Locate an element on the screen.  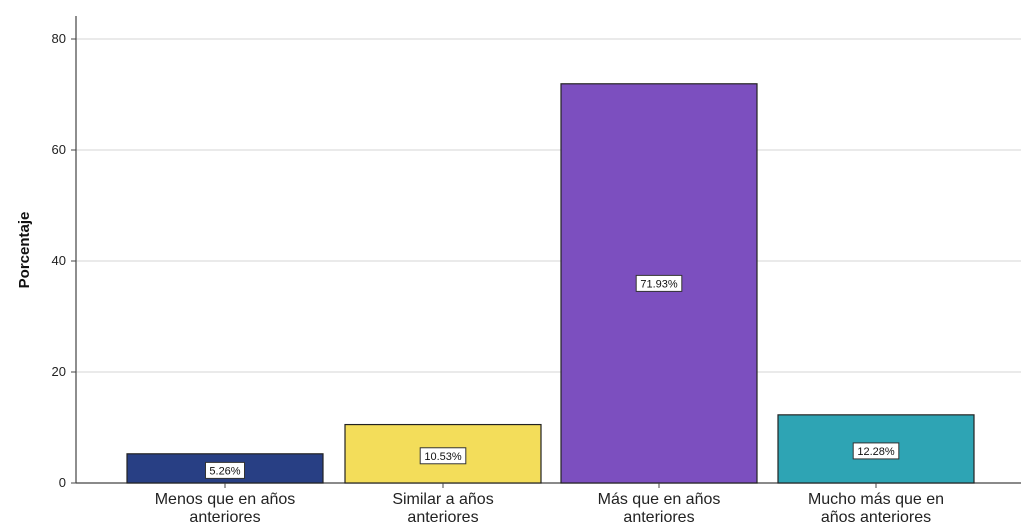
x-tick-label: Menos que en años is located at coordinates (225, 499).